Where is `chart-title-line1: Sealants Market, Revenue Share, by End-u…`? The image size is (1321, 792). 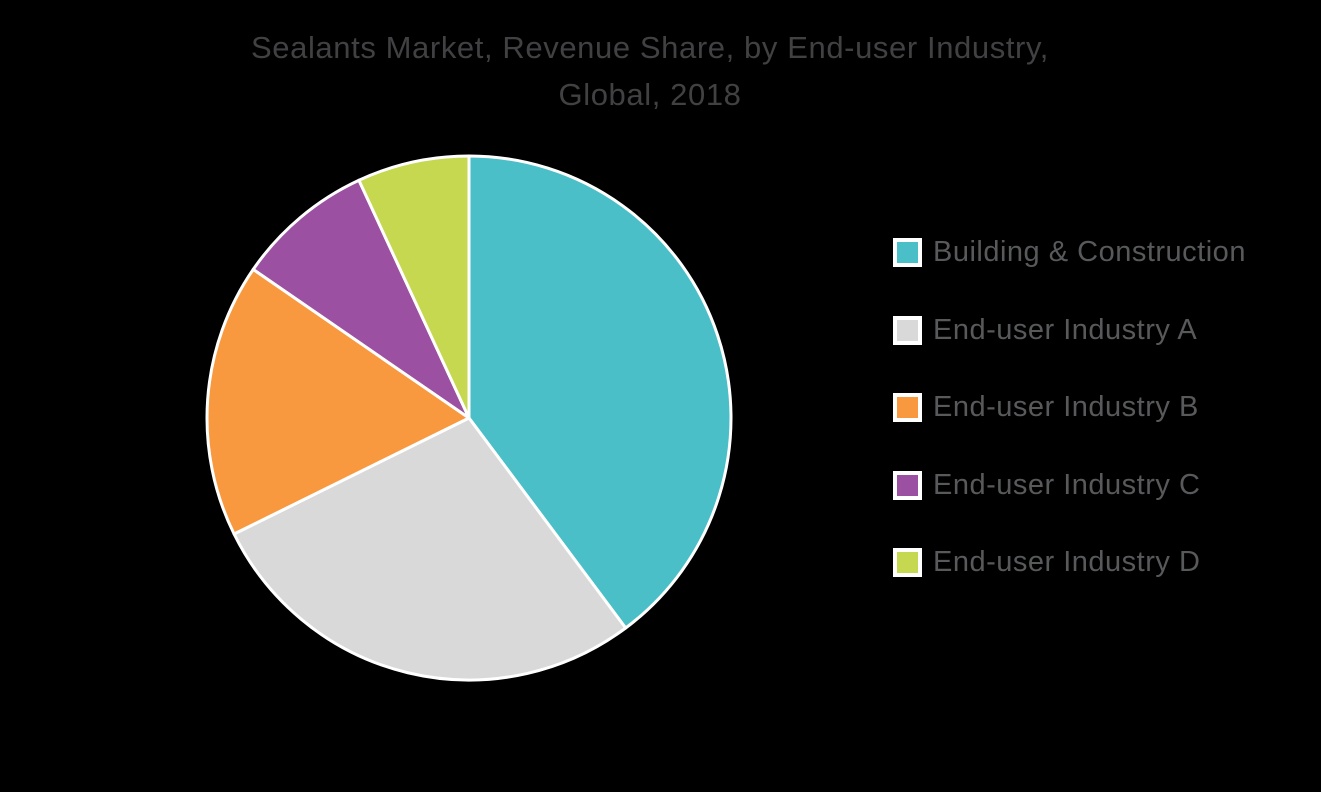
chart-title-line1: Sealants Market, Revenue Share, by End-u… is located at coordinates (649, 47).